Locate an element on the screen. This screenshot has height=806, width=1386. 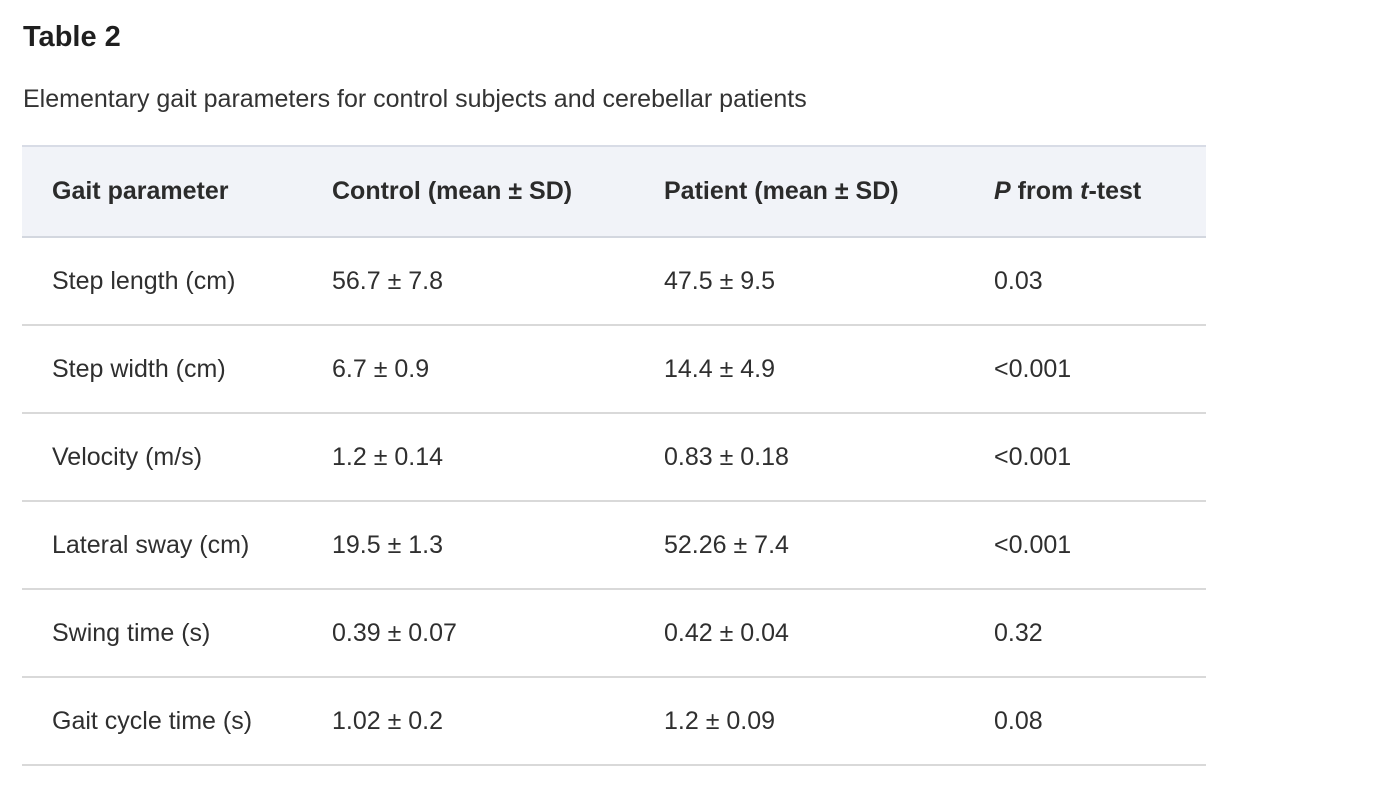
cell-patient: 52.26 ± 7.4 is located at coordinates (807, 545).